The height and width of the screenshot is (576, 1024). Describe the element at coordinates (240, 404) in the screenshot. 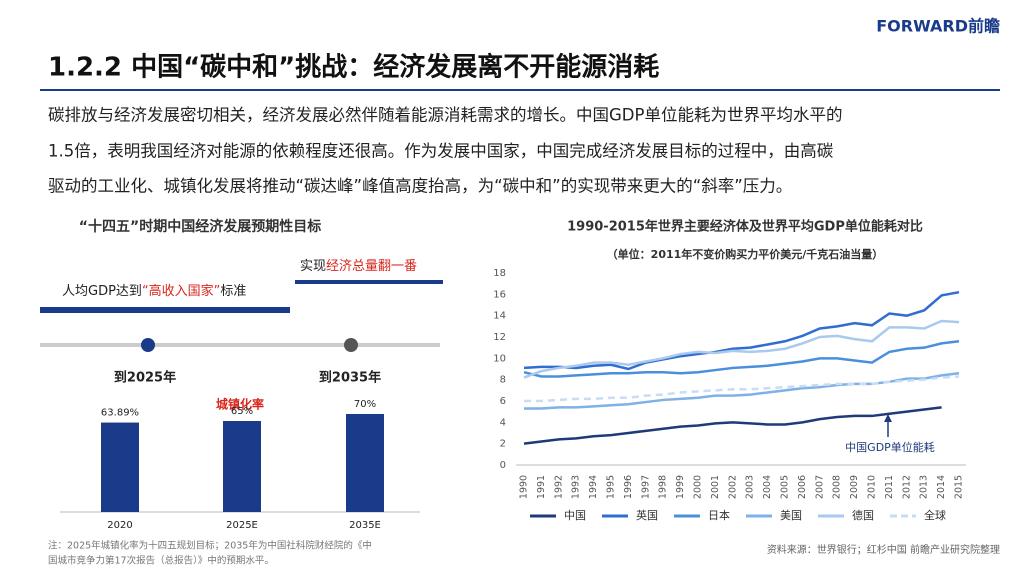

I see `chart-title: 城镇化率` at that location.